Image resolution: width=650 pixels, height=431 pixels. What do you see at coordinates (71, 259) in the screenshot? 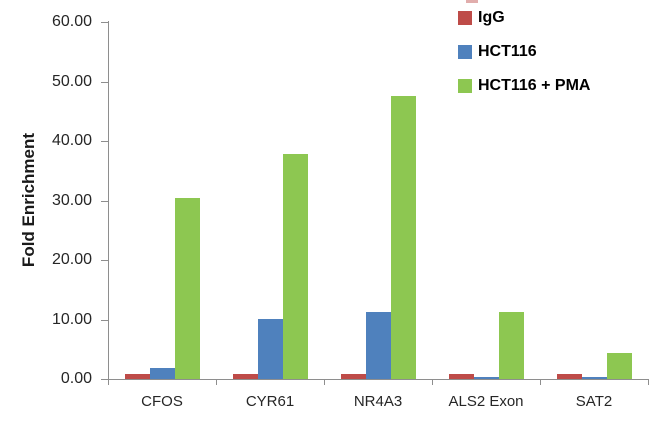
I see `y-tick-label: 20.00` at bounding box center [71, 259].